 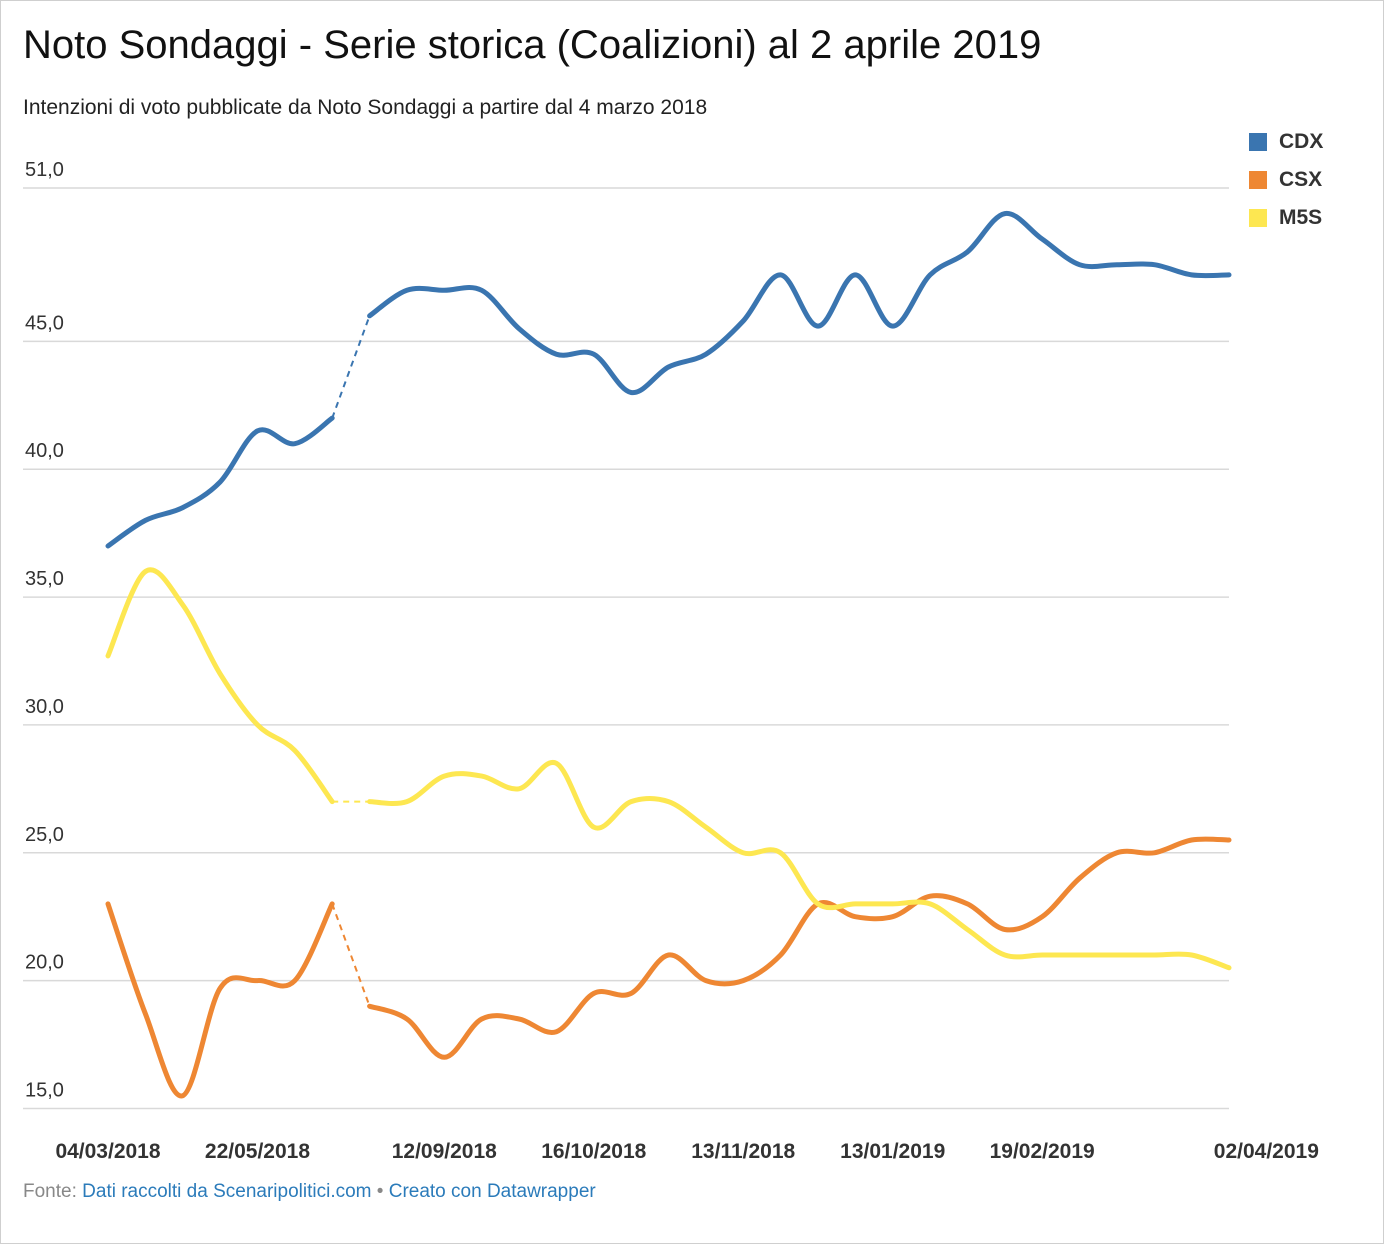 I want to click on x-tick-label: 16/10/2018, so click(x=593, y=1151).